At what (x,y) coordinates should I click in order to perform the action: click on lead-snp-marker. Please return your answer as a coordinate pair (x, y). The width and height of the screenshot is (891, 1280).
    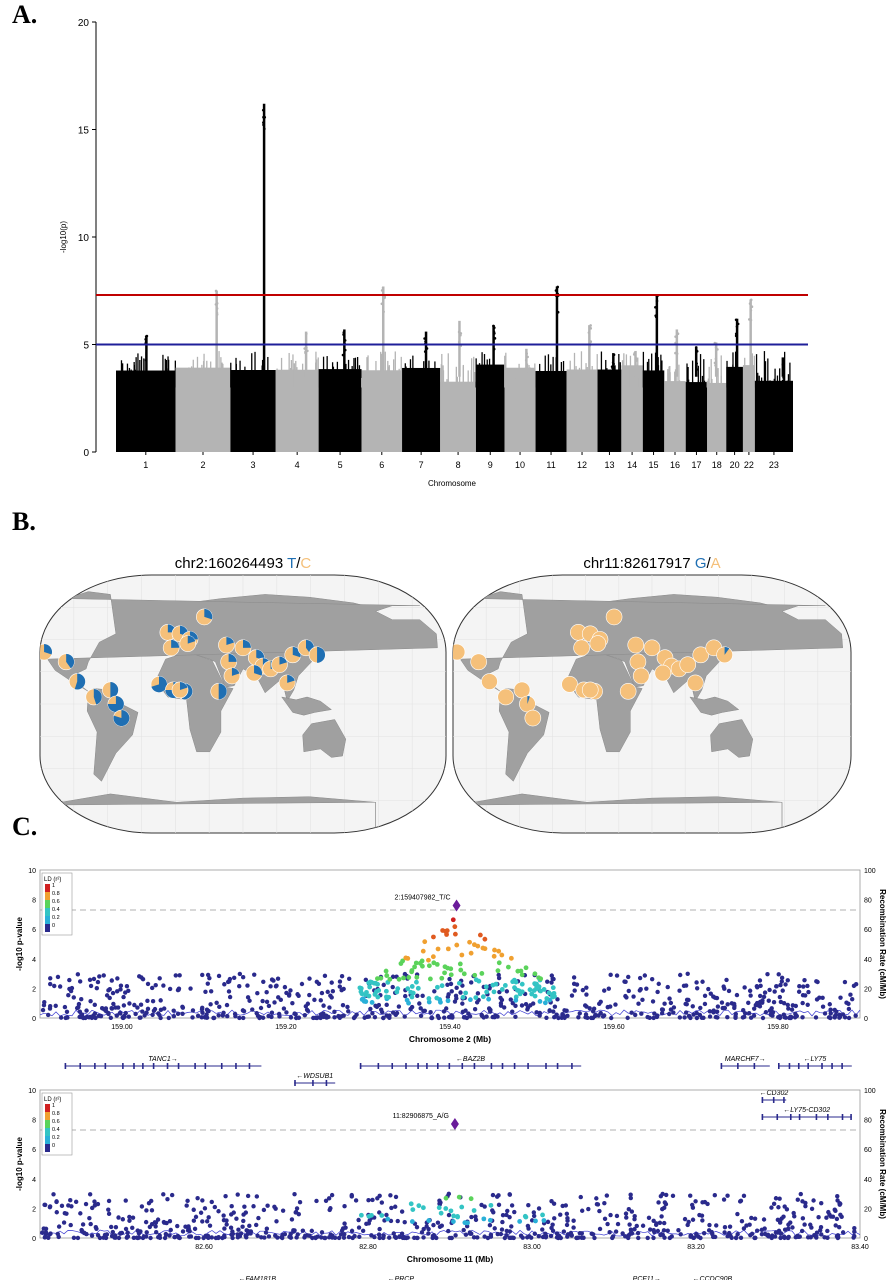
    Looking at the image, I should click on (456, 905).